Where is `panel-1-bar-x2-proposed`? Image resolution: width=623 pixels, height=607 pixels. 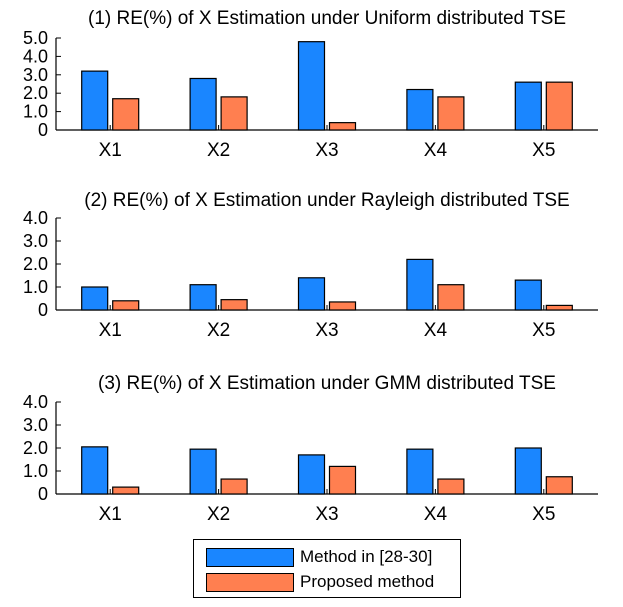 panel-1-bar-x2-proposed is located at coordinates (234, 113).